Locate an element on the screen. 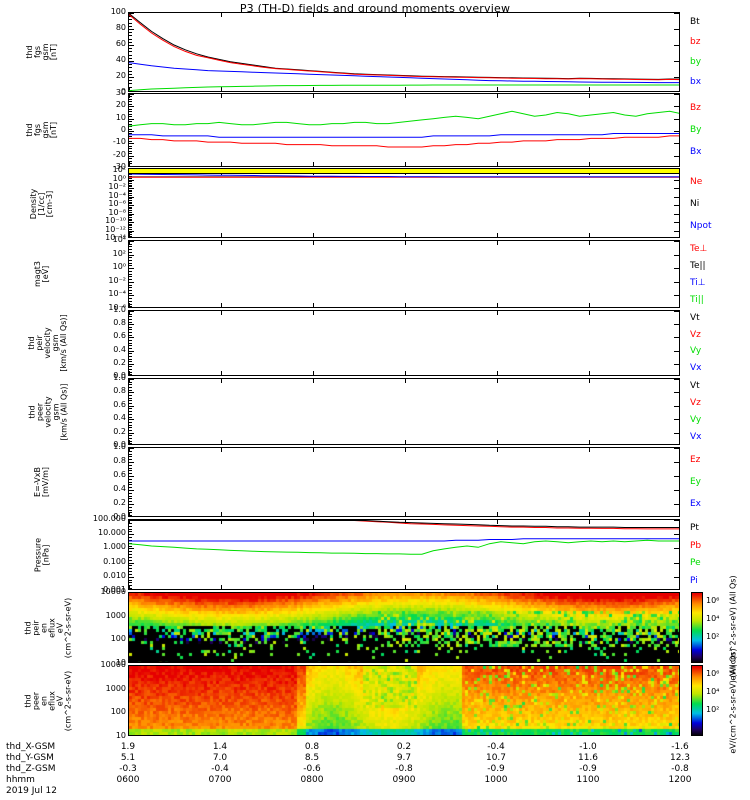  ytick-label: 0.001 is located at coordinates (114, 589).